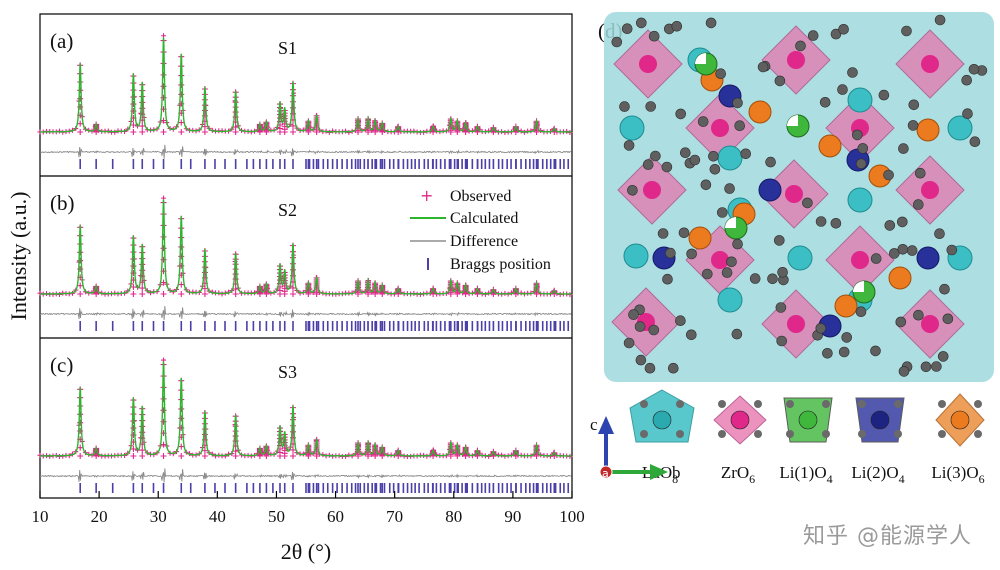 This screenshot has width=1000, height=570. I want to click on x-tick-label: 50, so click(276, 516).